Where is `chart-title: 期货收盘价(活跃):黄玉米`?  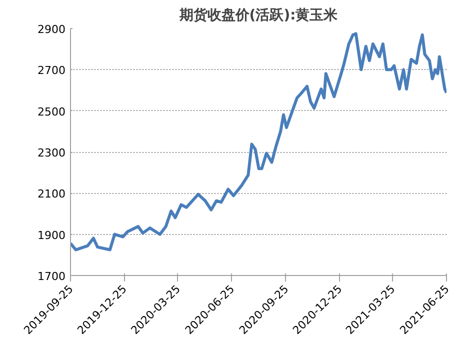
chart-title: 期货收盘价(活跃):黄玉米 is located at coordinates (258, 16).